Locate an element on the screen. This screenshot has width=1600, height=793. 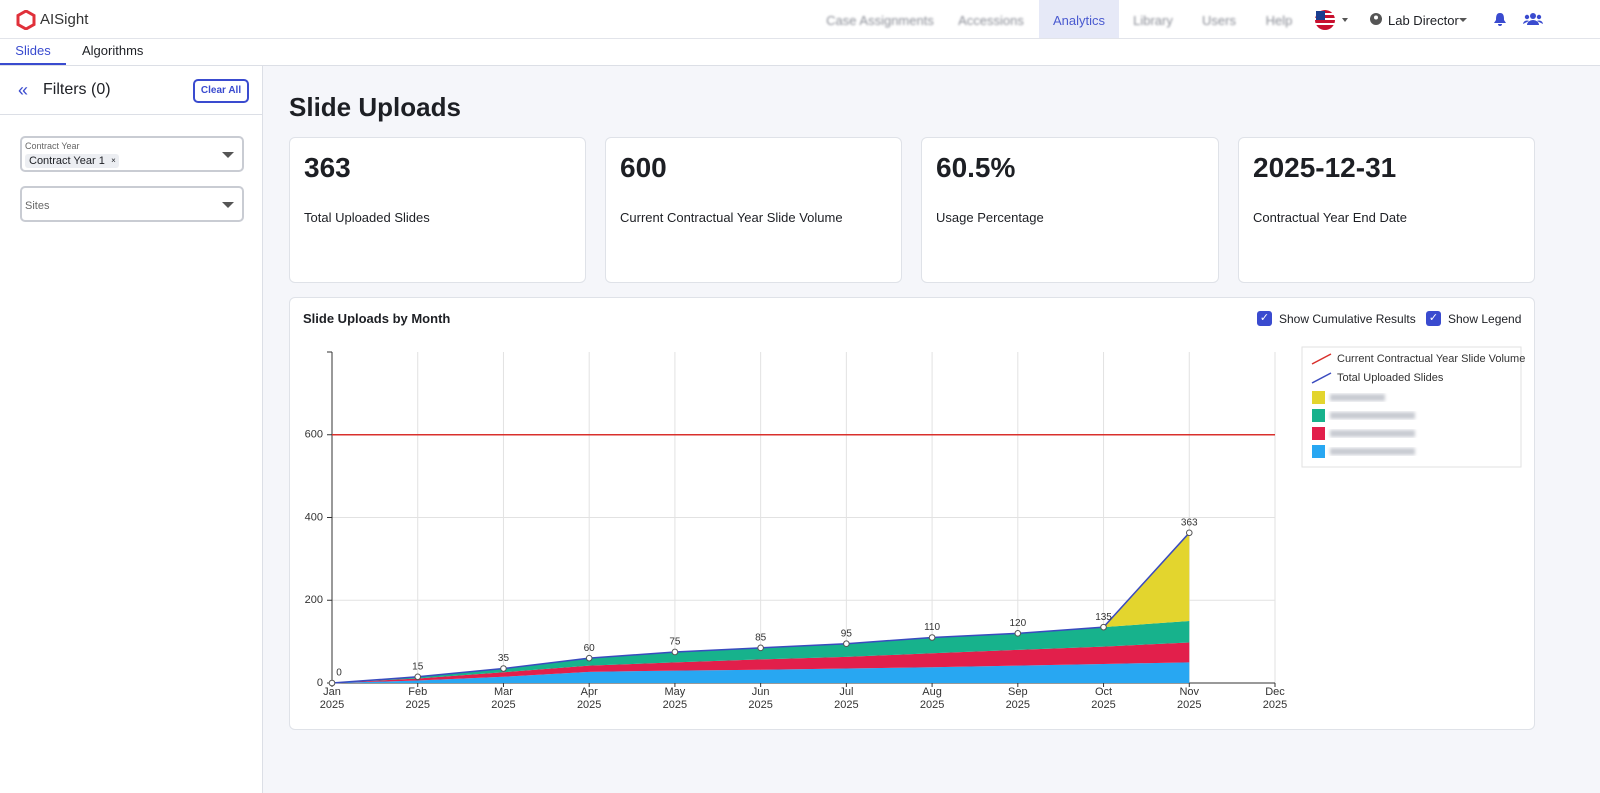
nav-item: Case Assignments is located at coordinates (880, 20).